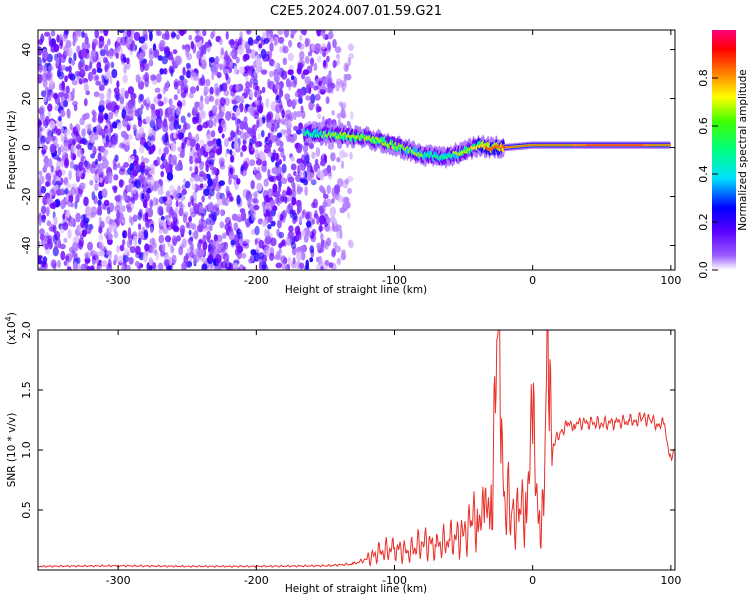 This screenshot has height=600, width=750. What do you see at coordinates (703, 174) in the screenshot?
I see `colorbar-tick-label: 0.4` at bounding box center [703, 174].